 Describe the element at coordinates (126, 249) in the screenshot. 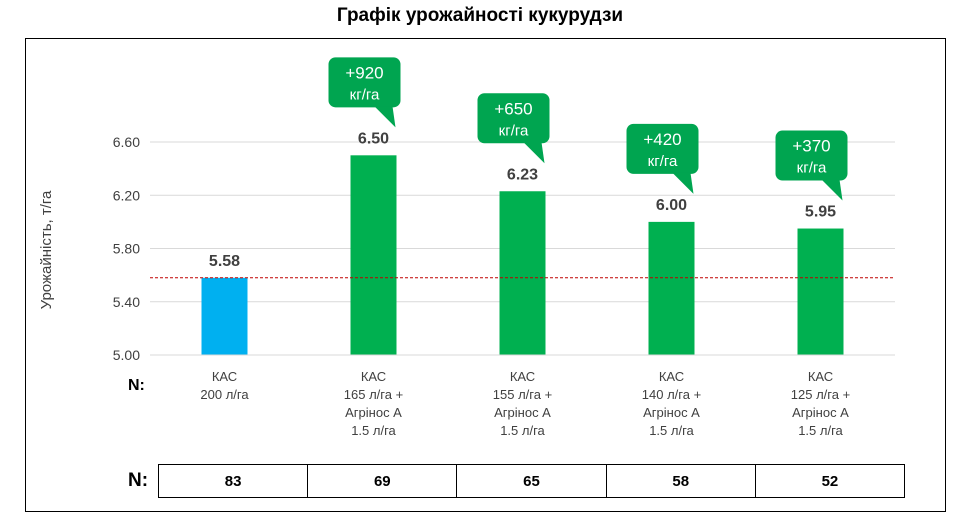

I see `y-tick-label: 5.80` at that location.